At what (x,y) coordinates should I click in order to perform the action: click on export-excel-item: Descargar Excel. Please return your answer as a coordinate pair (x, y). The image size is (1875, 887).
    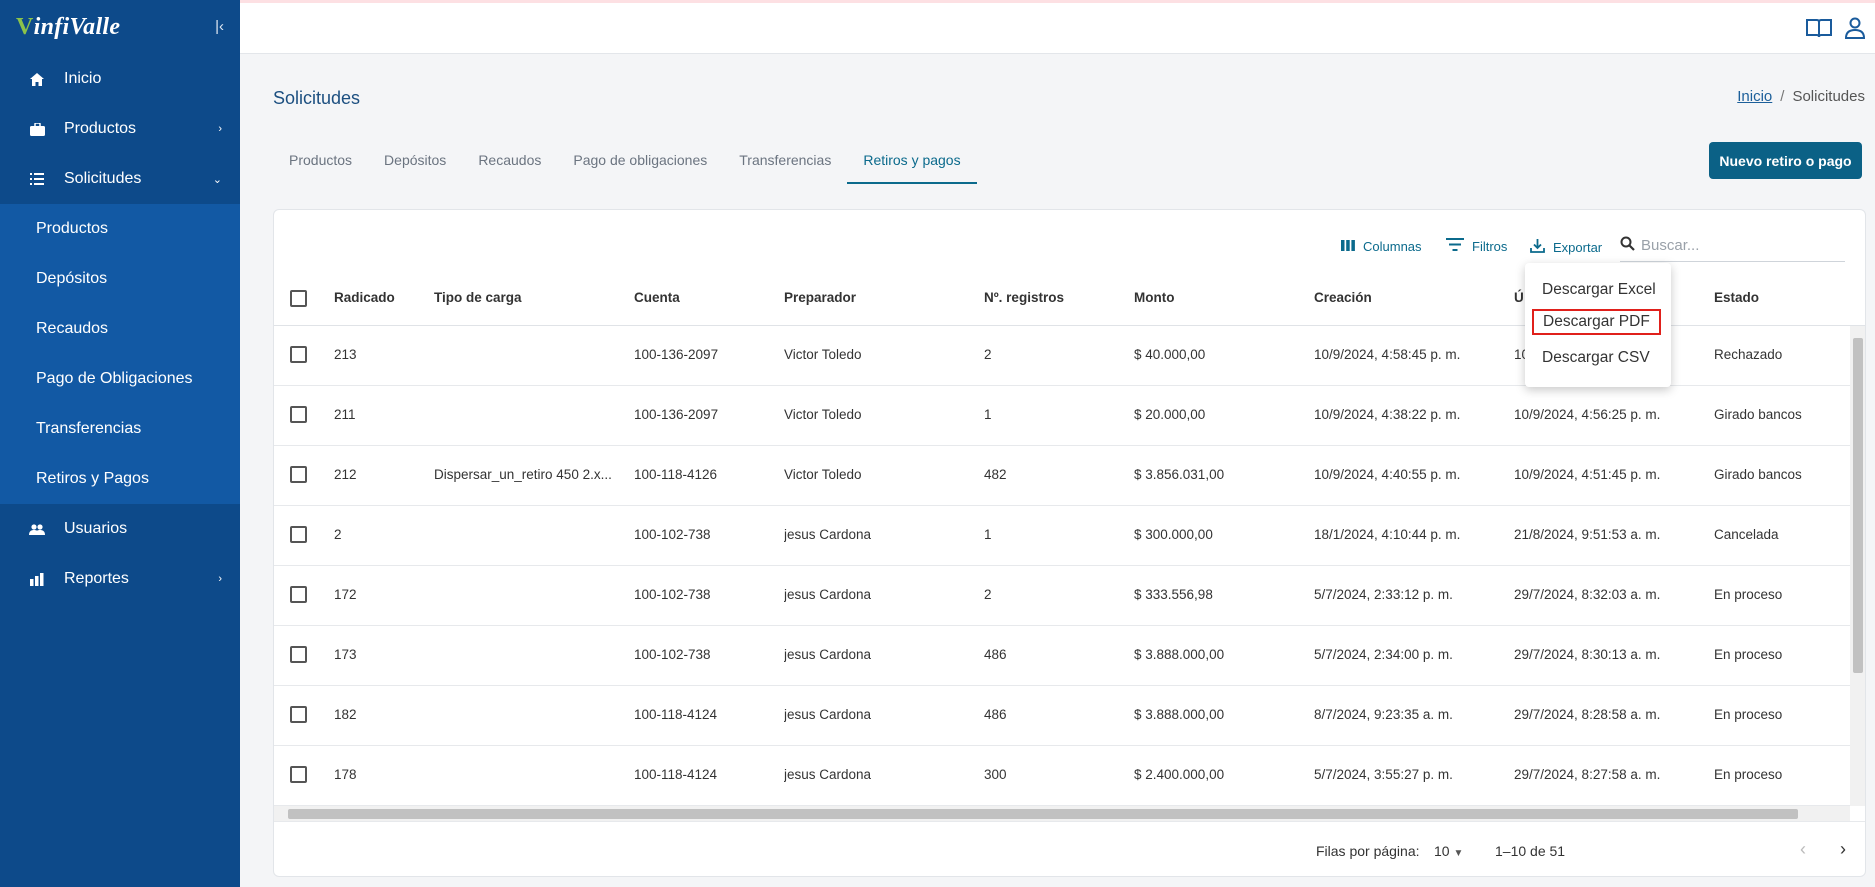
    Looking at the image, I should click on (1599, 289).